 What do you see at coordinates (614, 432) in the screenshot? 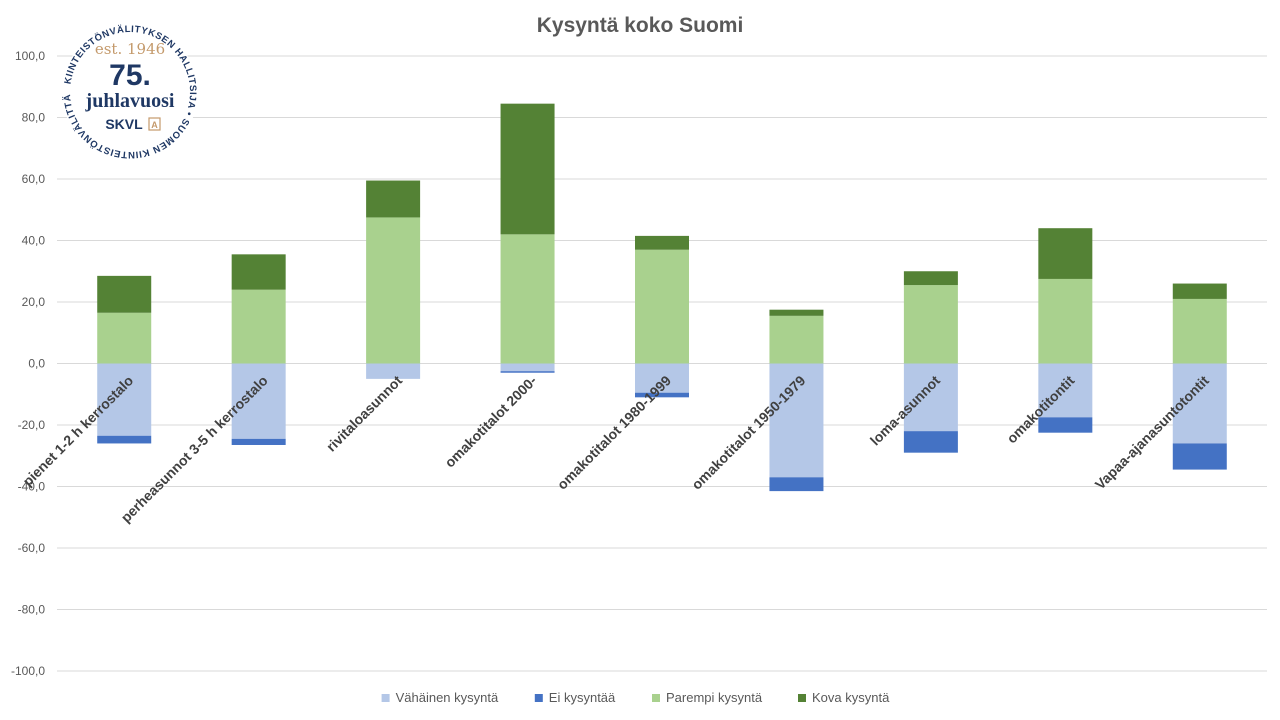
I see `category-label: omakotitalot 1980-1999` at bounding box center [614, 432].